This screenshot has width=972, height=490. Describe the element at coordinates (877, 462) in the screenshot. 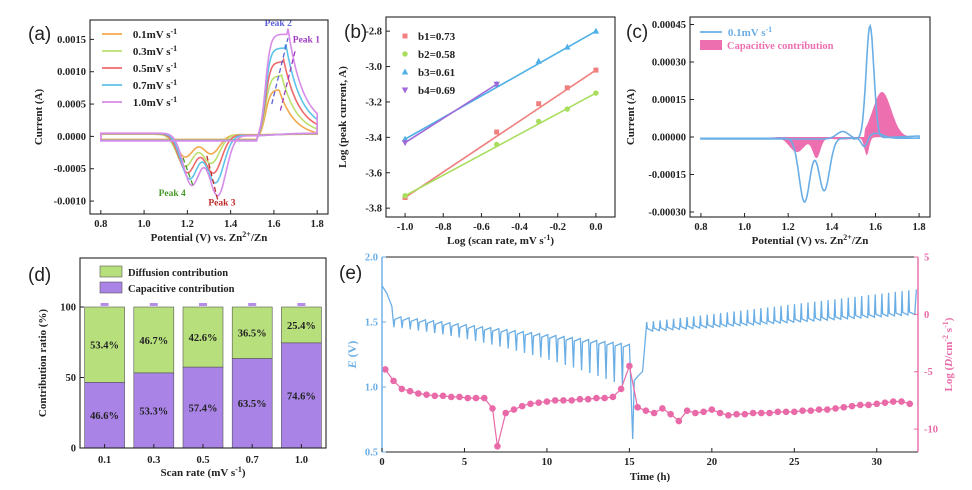

I see `x-tick-label: 30` at that location.